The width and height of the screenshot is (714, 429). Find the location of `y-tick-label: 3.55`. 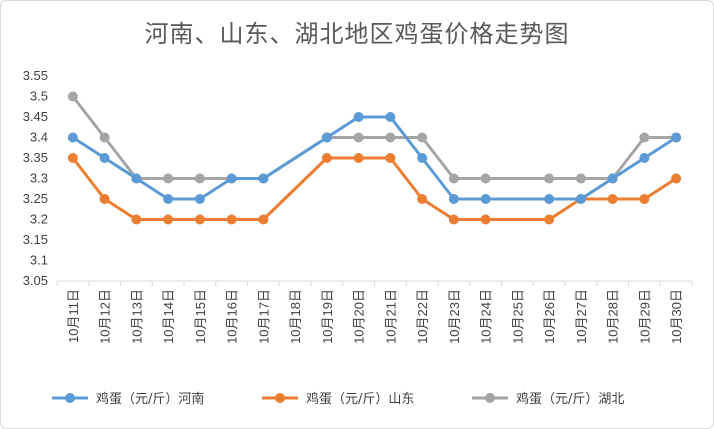

y-tick-label: 3.55 is located at coordinates (35, 75).